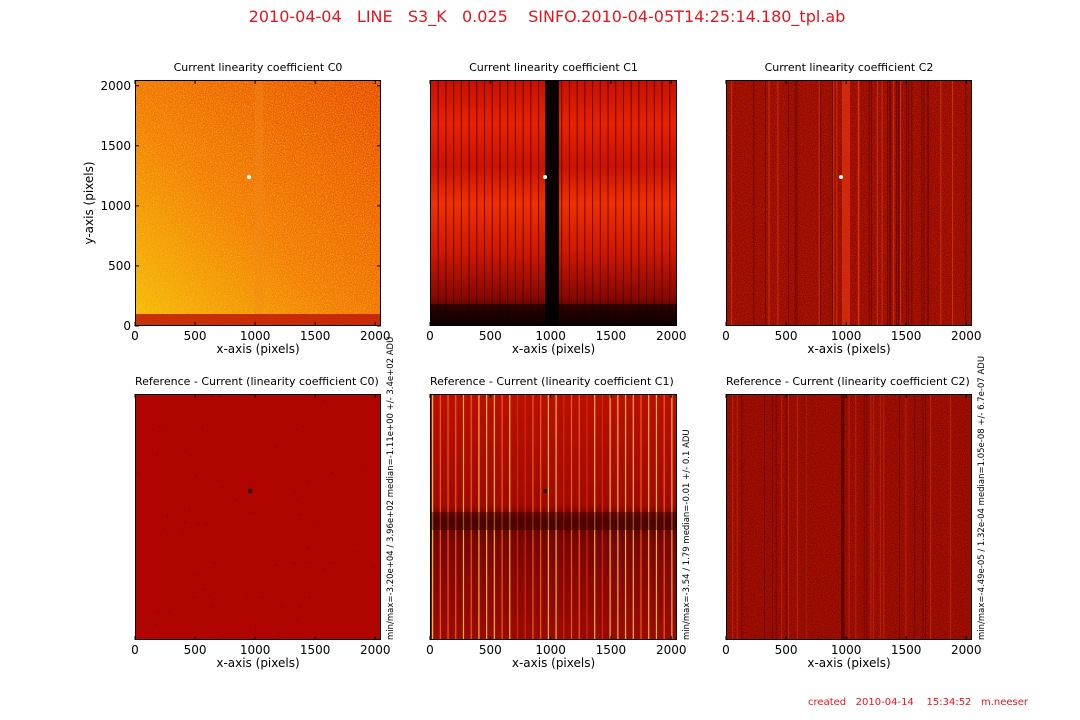  Describe the element at coordinates (849, 67) in the screenshot. I see `panel-title: Current linearity coefficient C2` at that location.